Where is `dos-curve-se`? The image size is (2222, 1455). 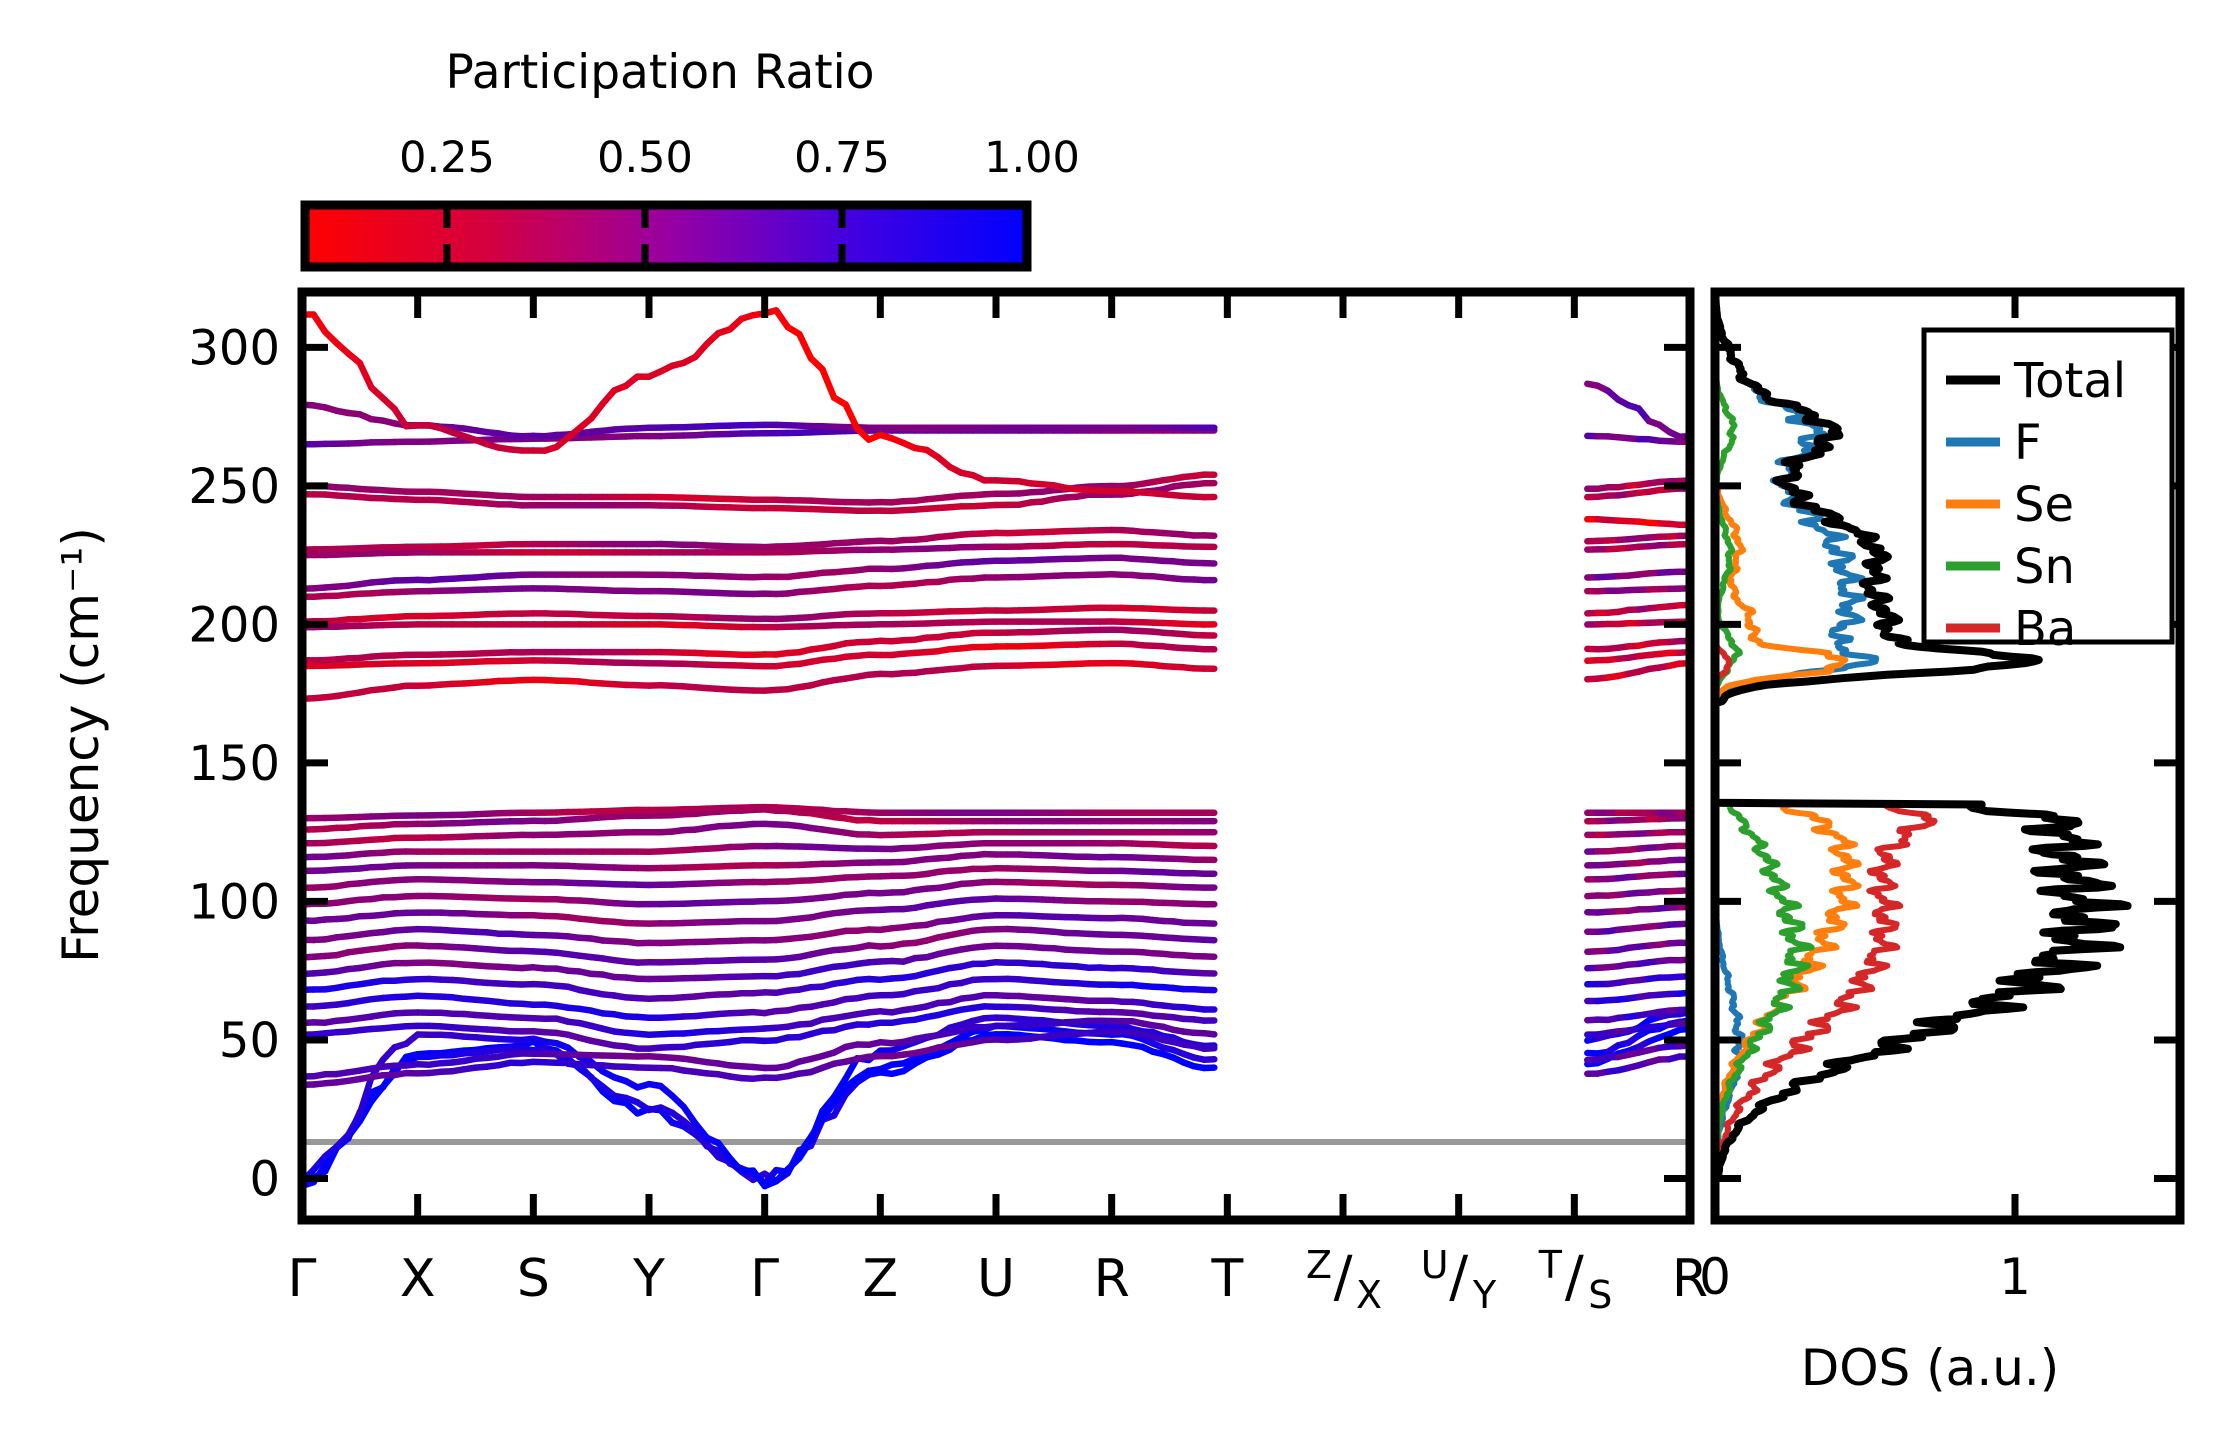 dos-curve-se is located at coordinates (1788, 753).